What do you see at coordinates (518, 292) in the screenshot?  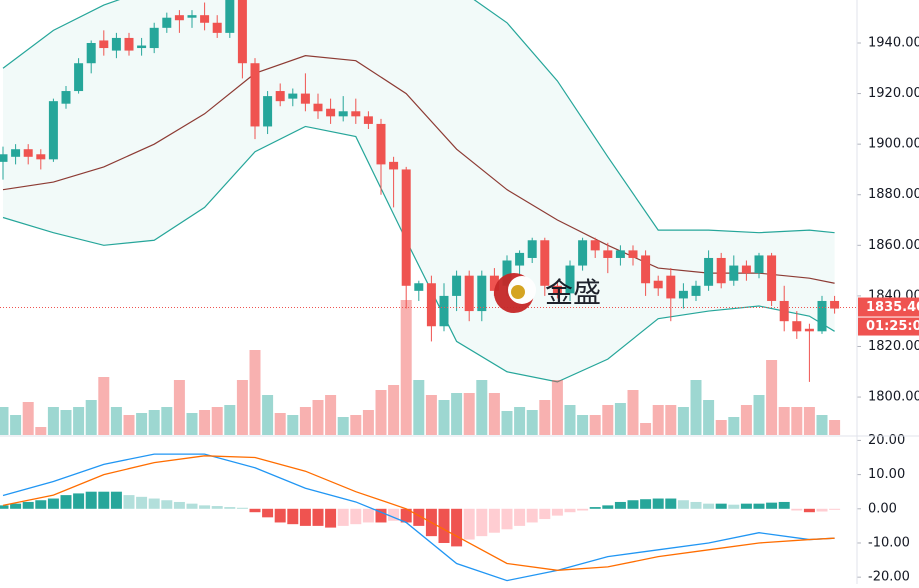 I see `logo` at bounding box center [518, 292].